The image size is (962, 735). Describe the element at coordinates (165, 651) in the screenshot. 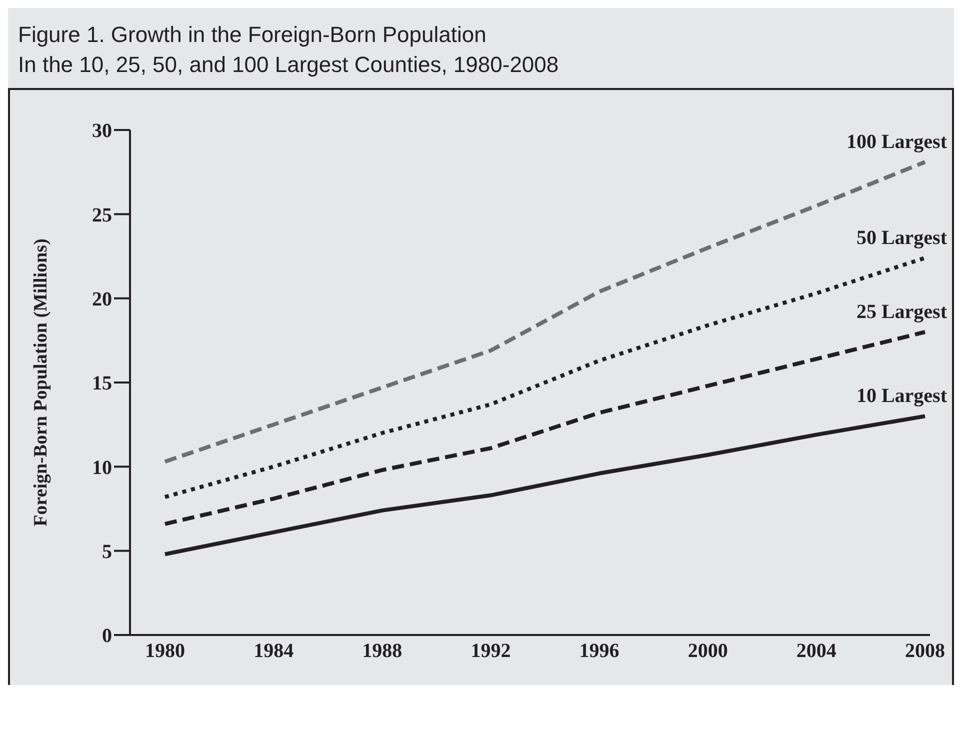

I see `x-tick-label: 1980` at that location.